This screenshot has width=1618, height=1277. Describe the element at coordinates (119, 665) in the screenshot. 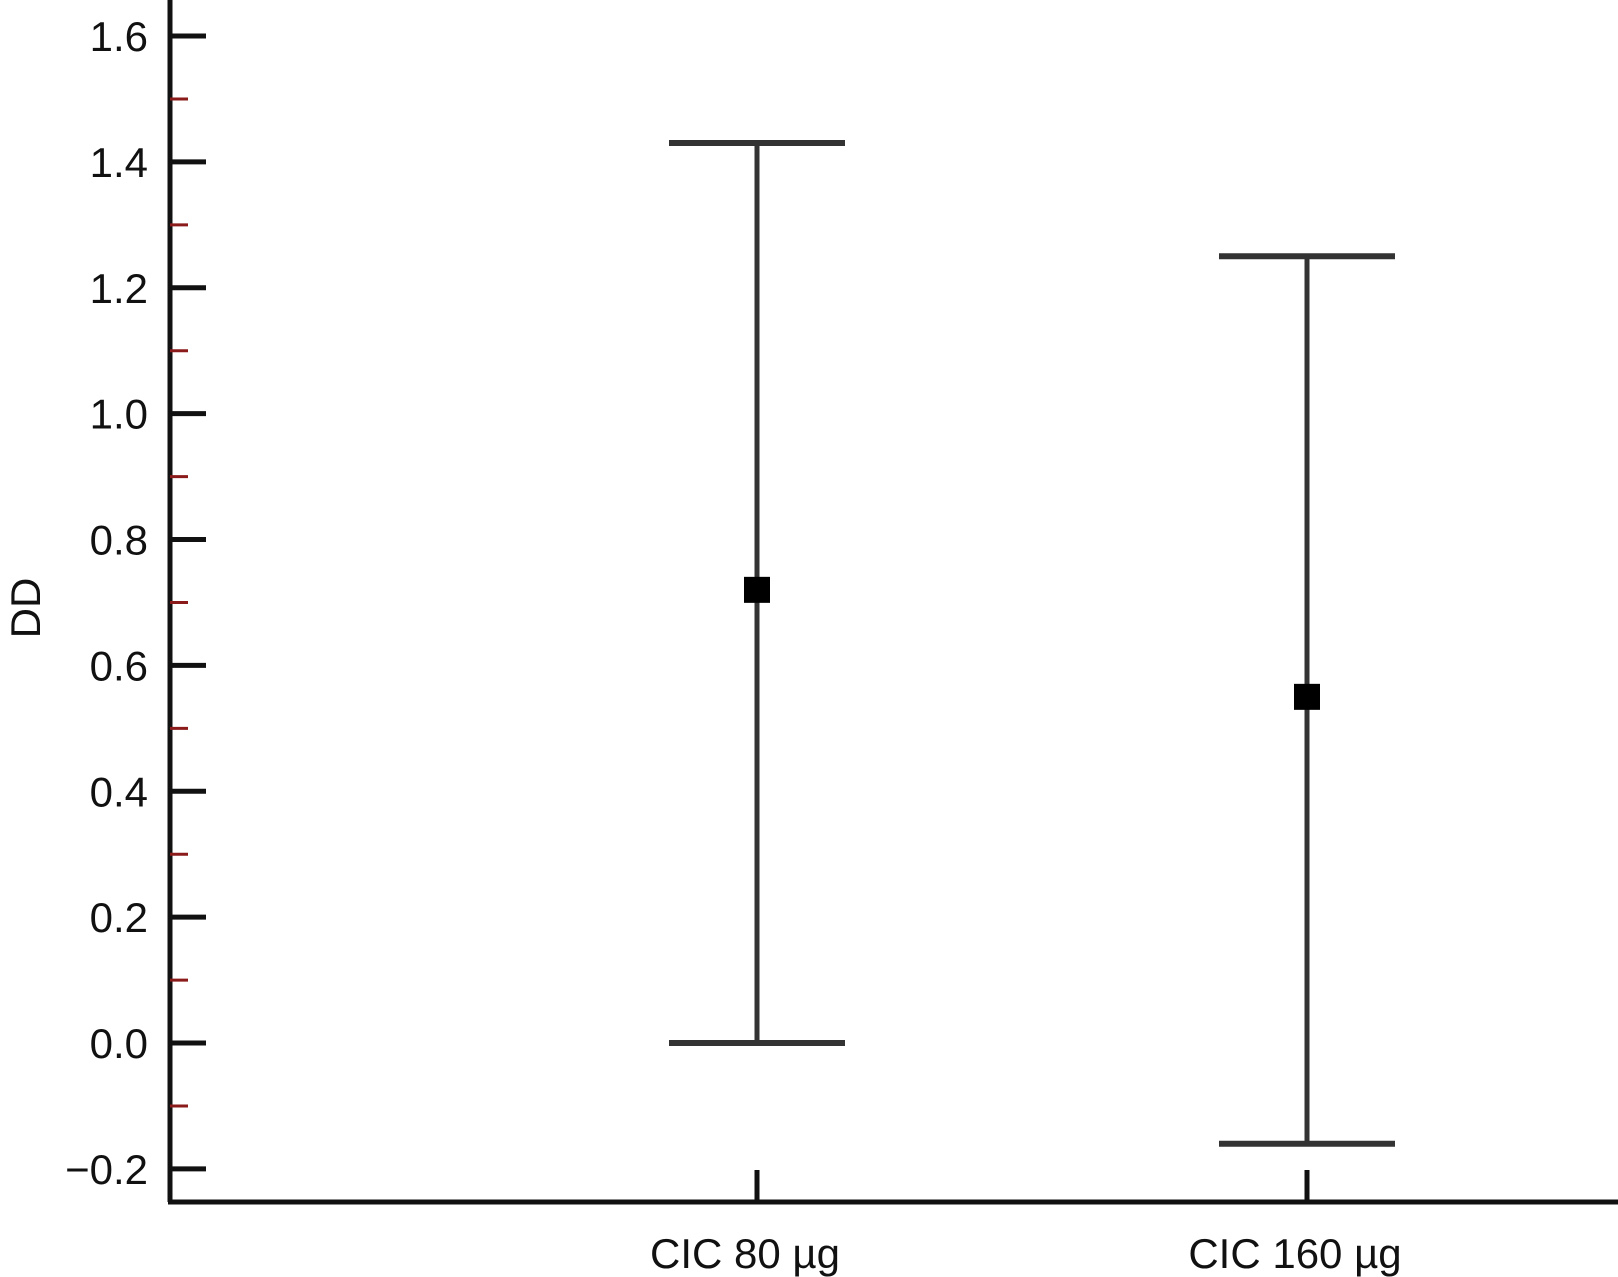

I see `y-tick-label: 0.6` at that location.